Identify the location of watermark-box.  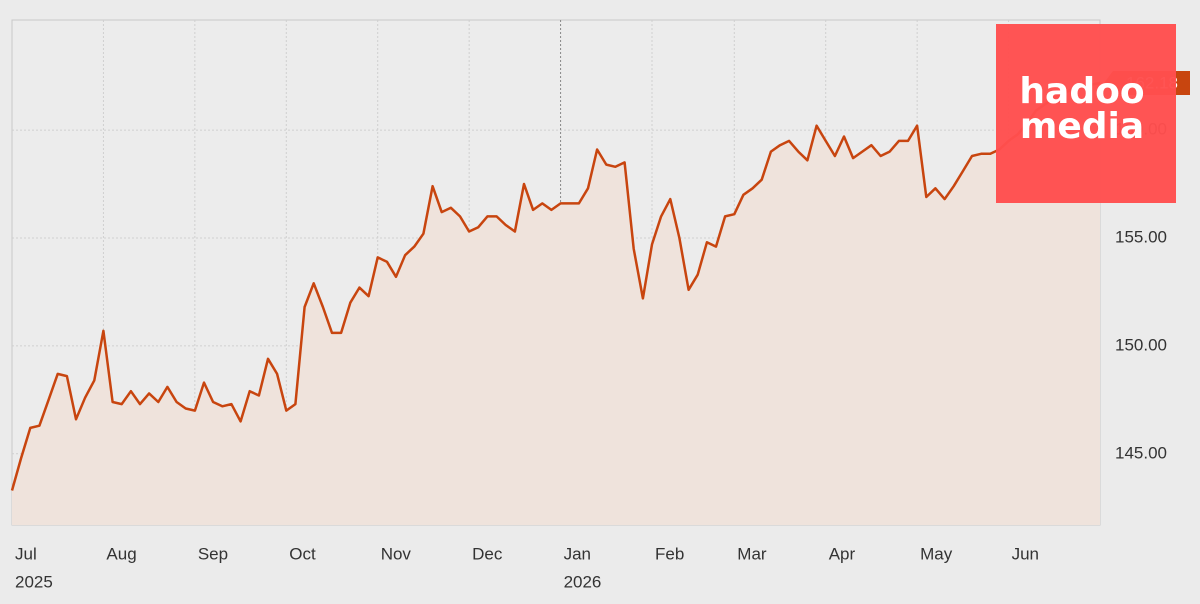
(1086, 113).